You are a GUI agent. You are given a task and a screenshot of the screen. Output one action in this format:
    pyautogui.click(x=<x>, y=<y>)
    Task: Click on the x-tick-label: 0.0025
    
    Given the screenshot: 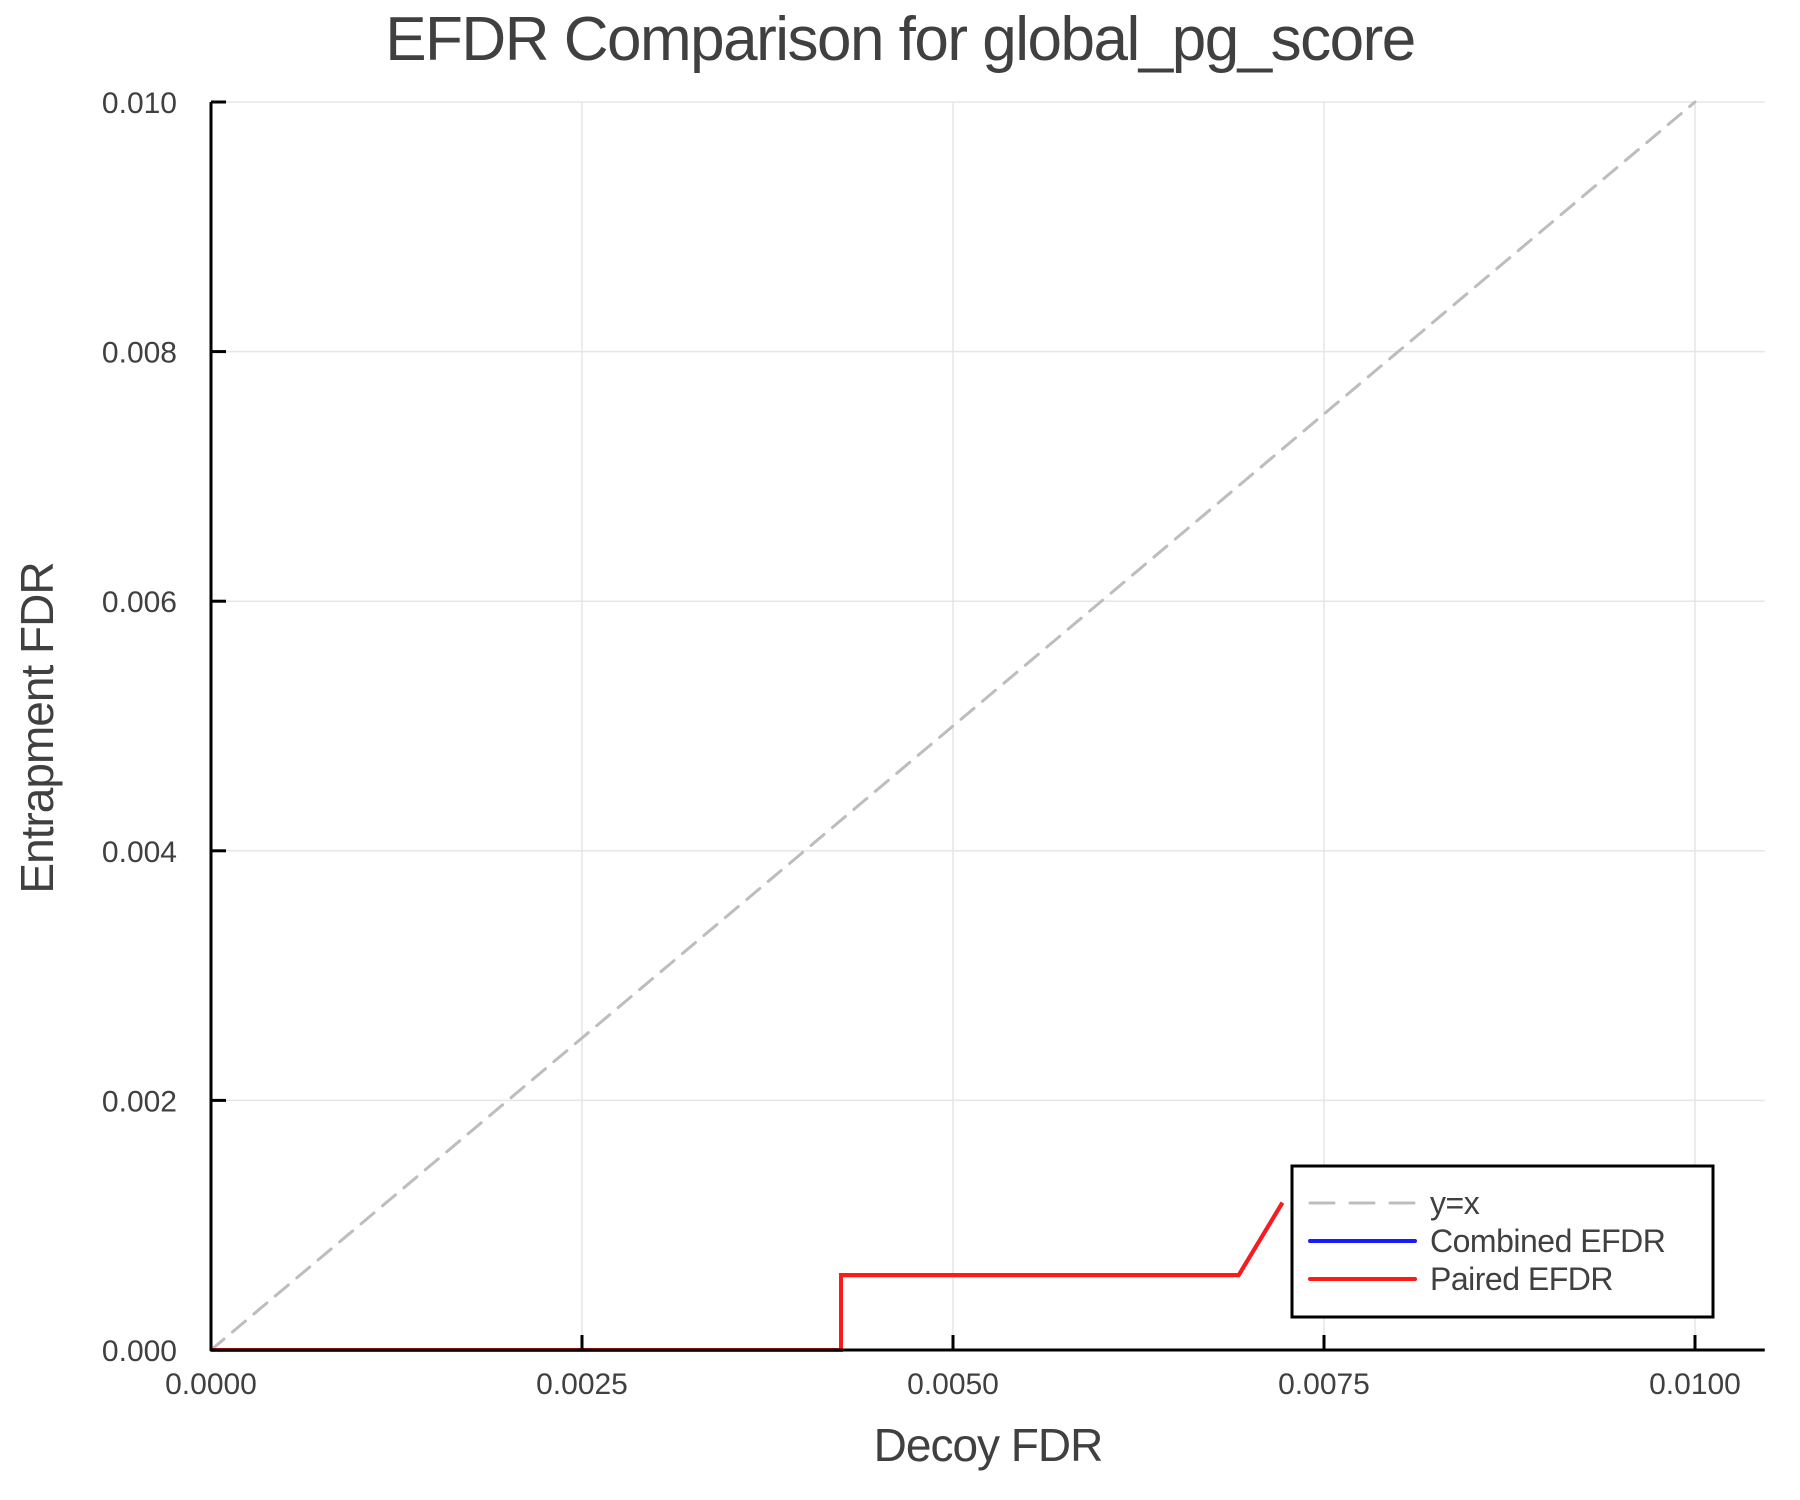 What is the action you would take?
    pyautogui.click(x=582, y=1384)
    